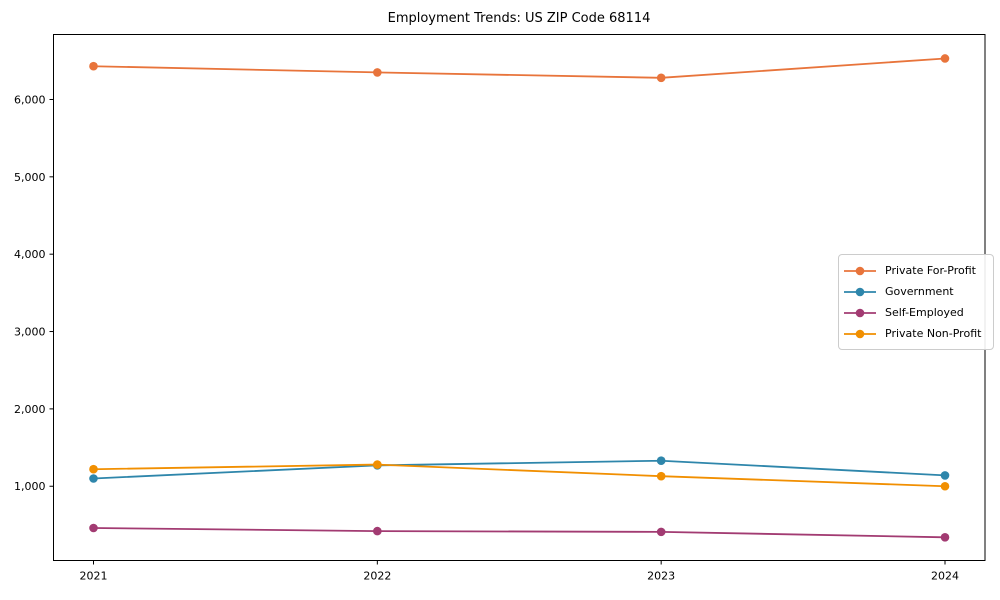 This screenshot has width=1000, height=600. I want to click on y-axis: 1,000 2,000 3,000 4,000 5,000 6,000, so click(34, 293).